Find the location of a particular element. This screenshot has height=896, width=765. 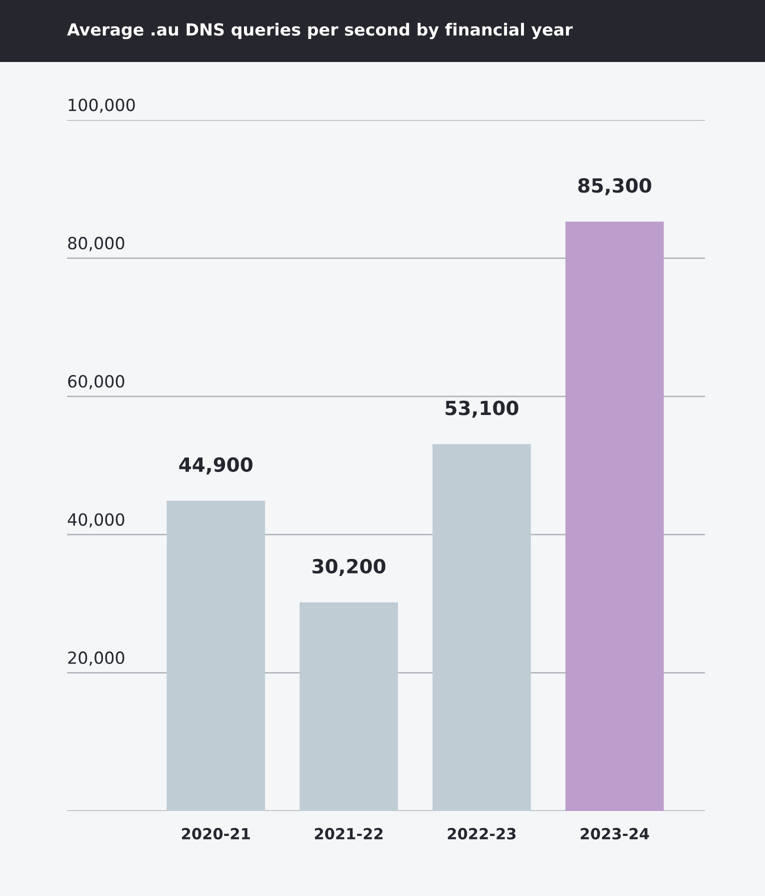

y-tick-label: 80,000 is located at coordinates (96, 244).